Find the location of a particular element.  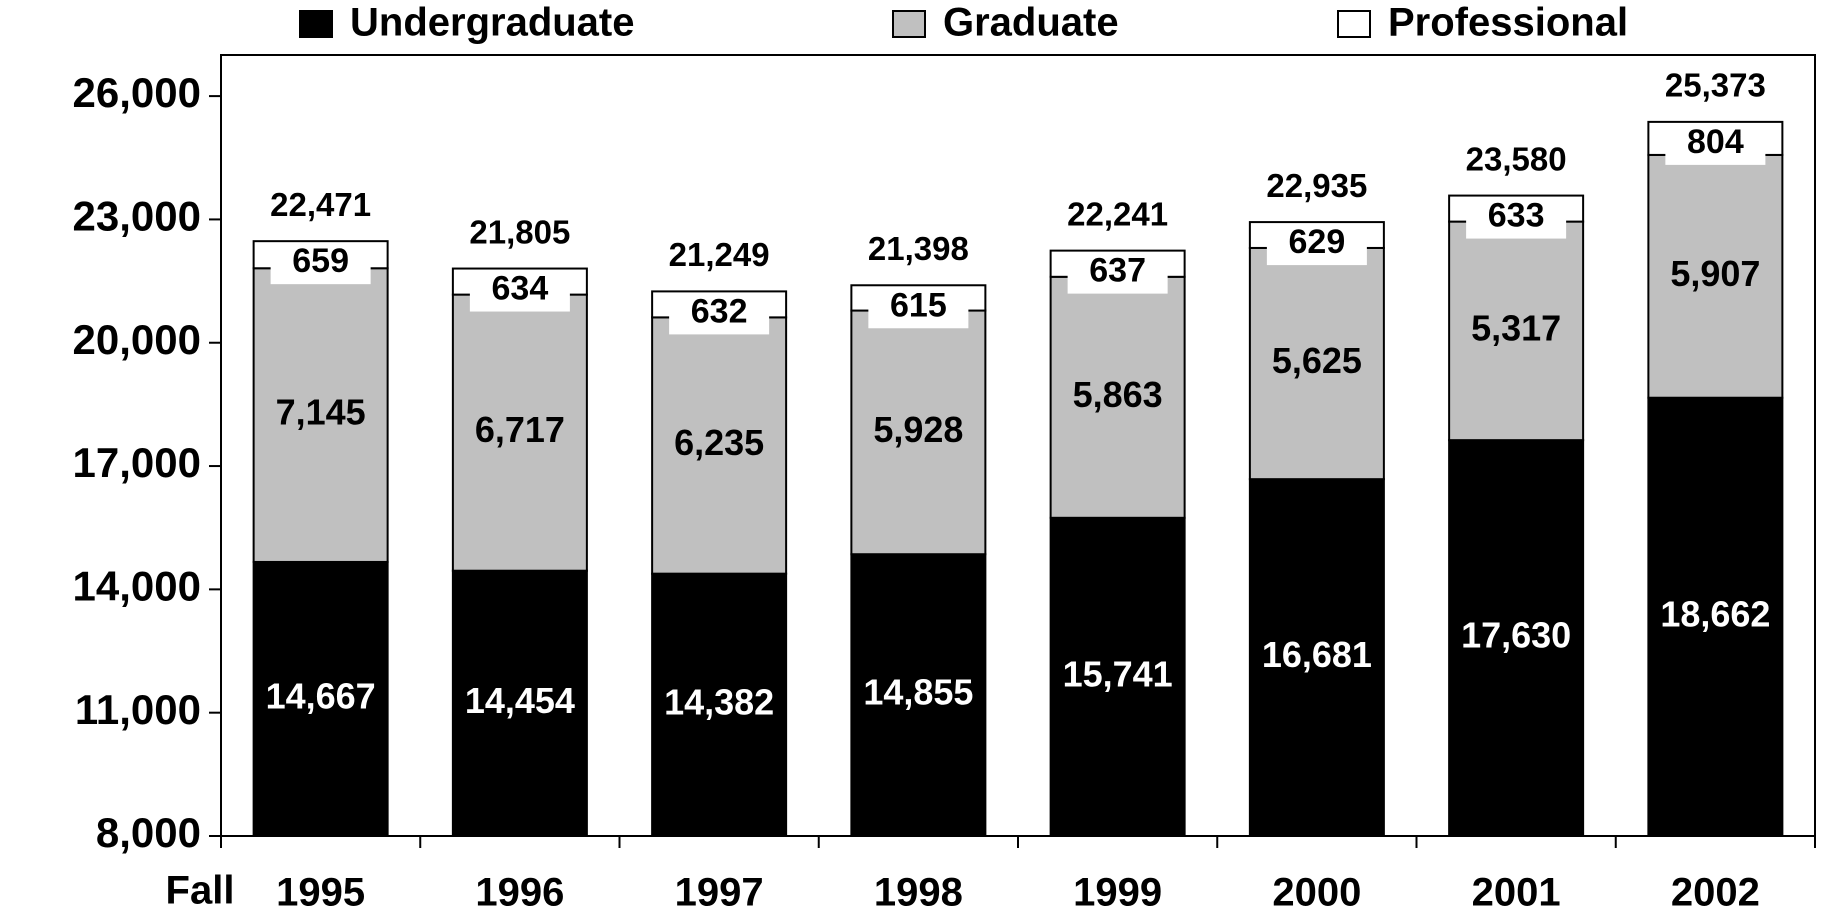

legend-label: Undergraduate is located at coordinates (492, 23).